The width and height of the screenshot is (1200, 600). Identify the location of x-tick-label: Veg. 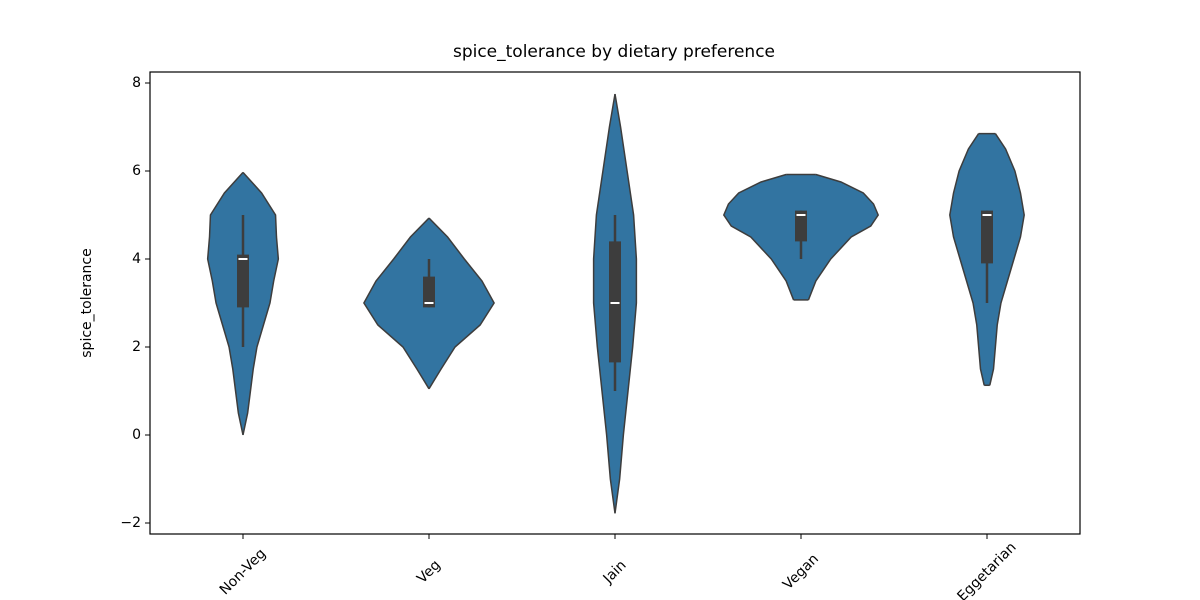
(429, 572).